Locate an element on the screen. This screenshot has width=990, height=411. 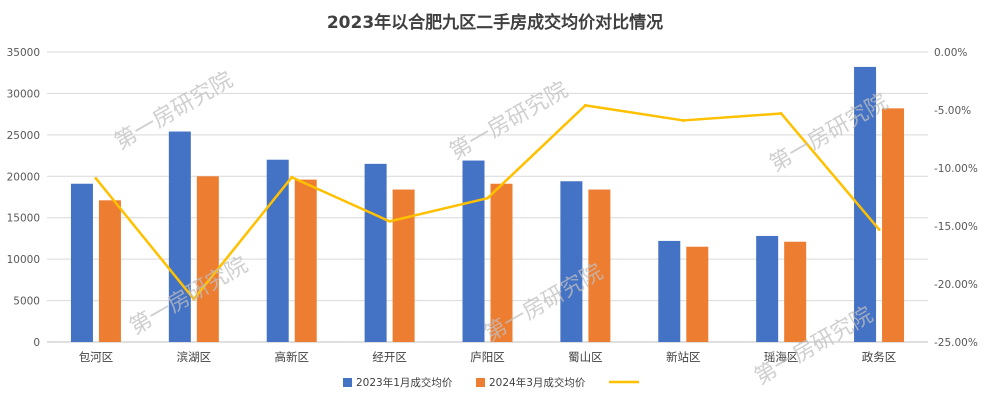
x-tick-label: 蜀山区 is located at coordinates (585, 357).